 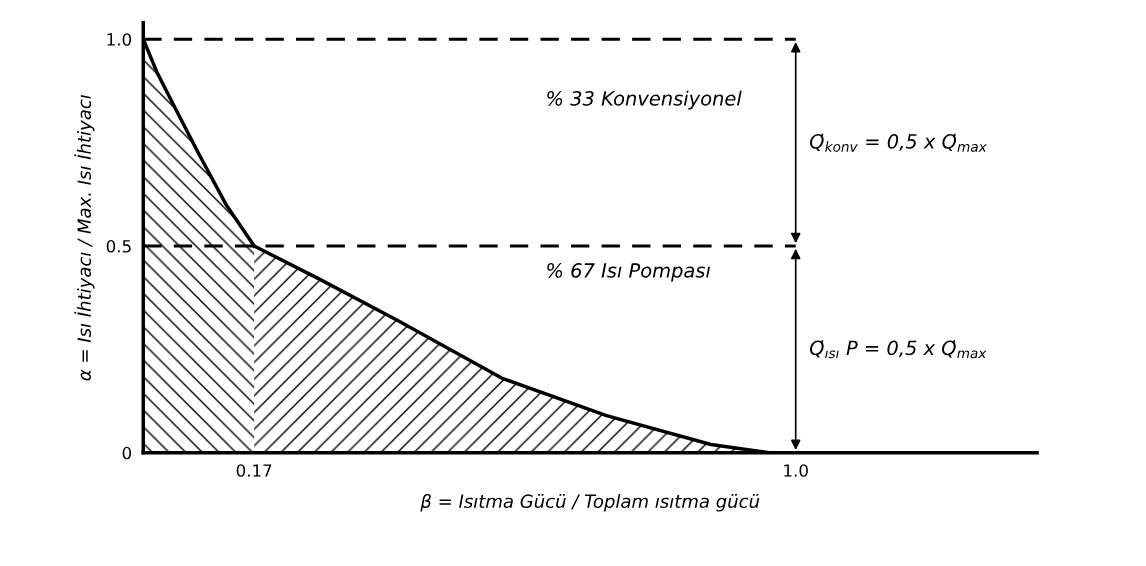 What do you see at coordinates (644, 100) in the screenshot?
I see `annotation: % 33 Konvensiyonel` at bounding box center [644, 100].